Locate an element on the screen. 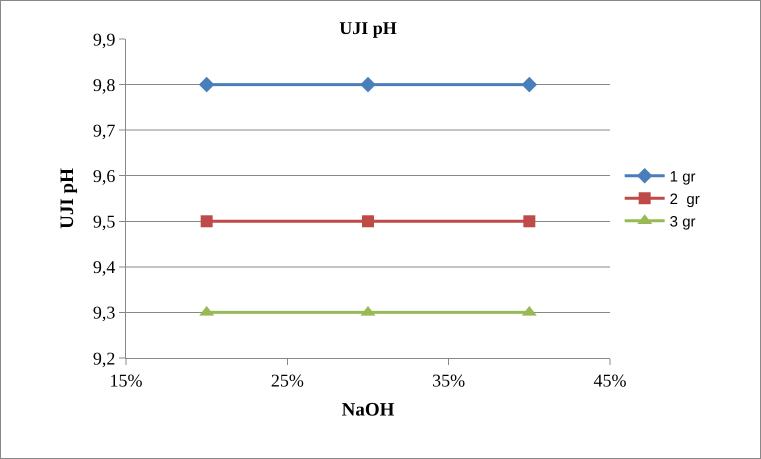 This screenshot has height=459, width=761. x-tick-label: 45% is located at coordinates (610, 380).